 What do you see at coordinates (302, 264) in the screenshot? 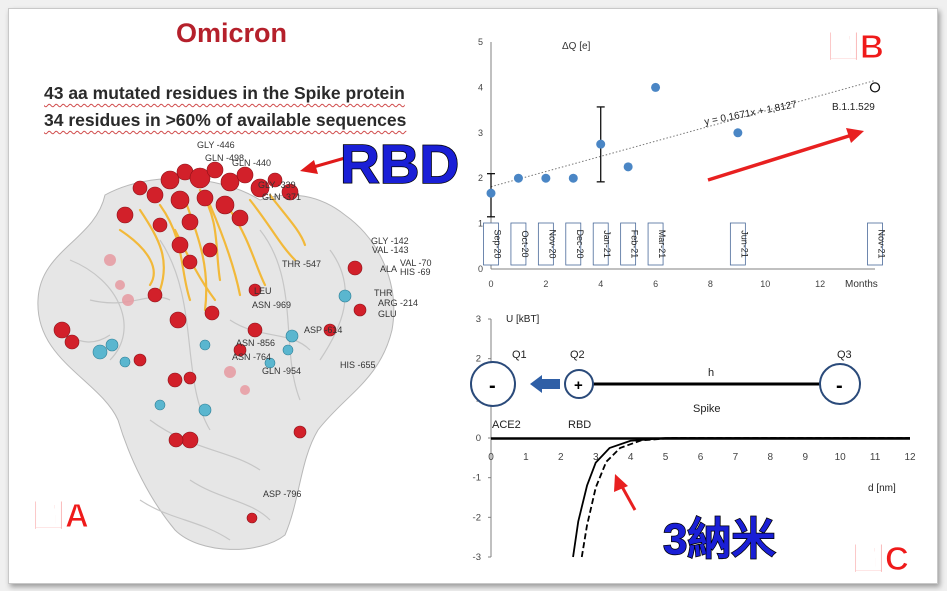
I see `residue-label: THR -547` at bounding box center [302, 264].